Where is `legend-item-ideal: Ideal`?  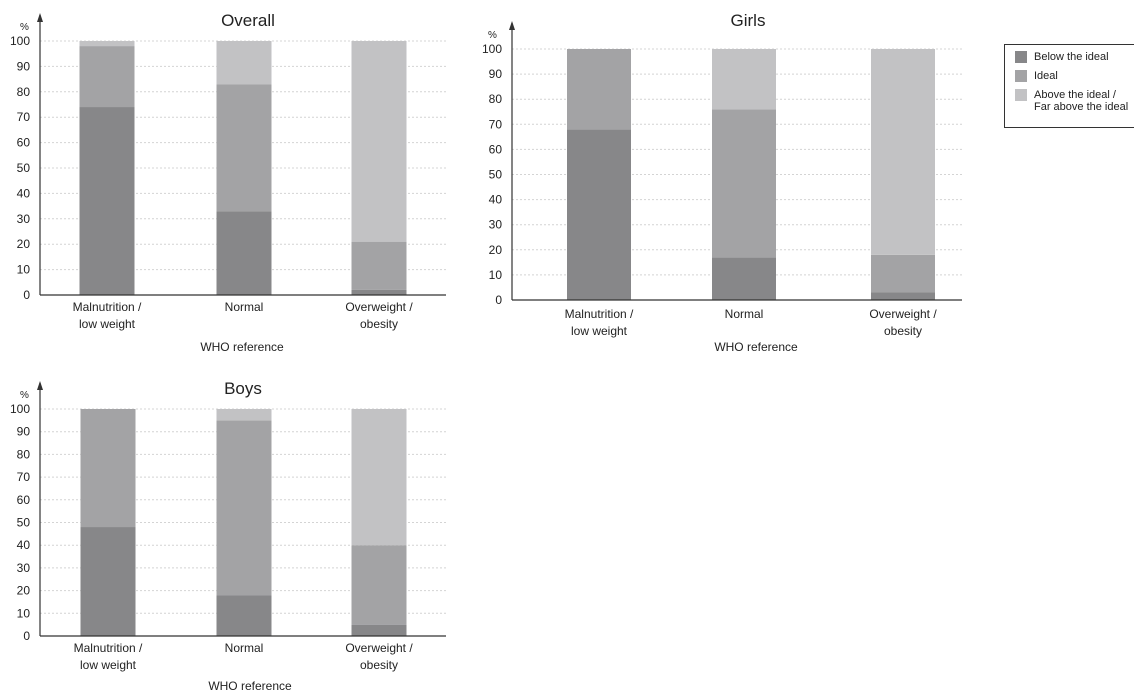 legend-item-ideal: Ideal is located at coordinates (1074, 76).